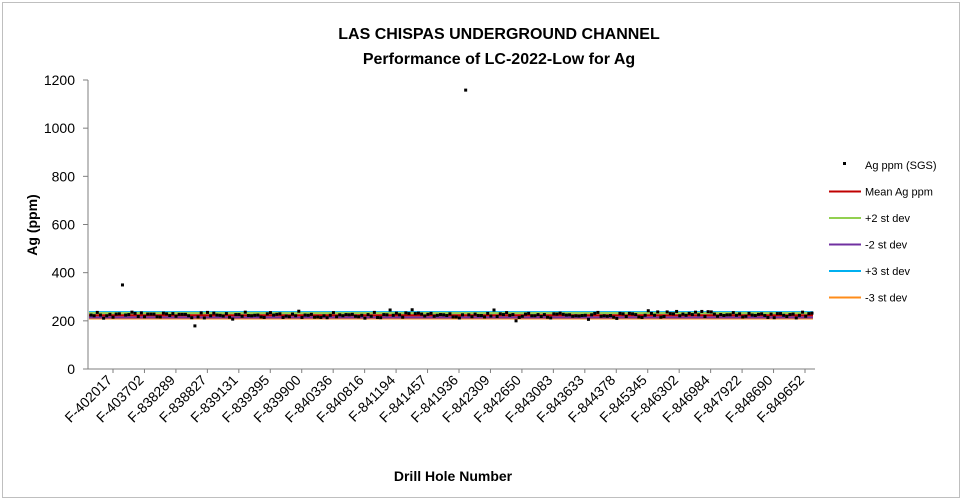 This screenshot has height=502, width=964. What do you see at coordinates (901, 166) in the screenshot?
I see `legend-label: Ag ppm (SGS)` at bounding box center [901, 166].